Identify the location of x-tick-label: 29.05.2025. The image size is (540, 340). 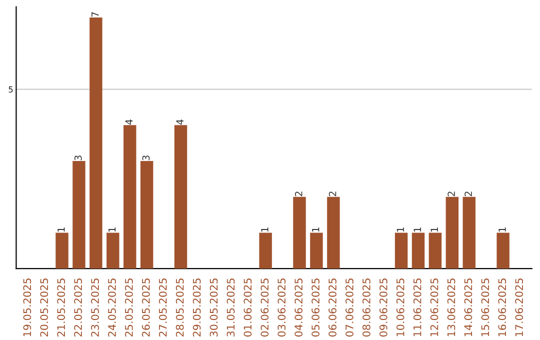
(196, 307).